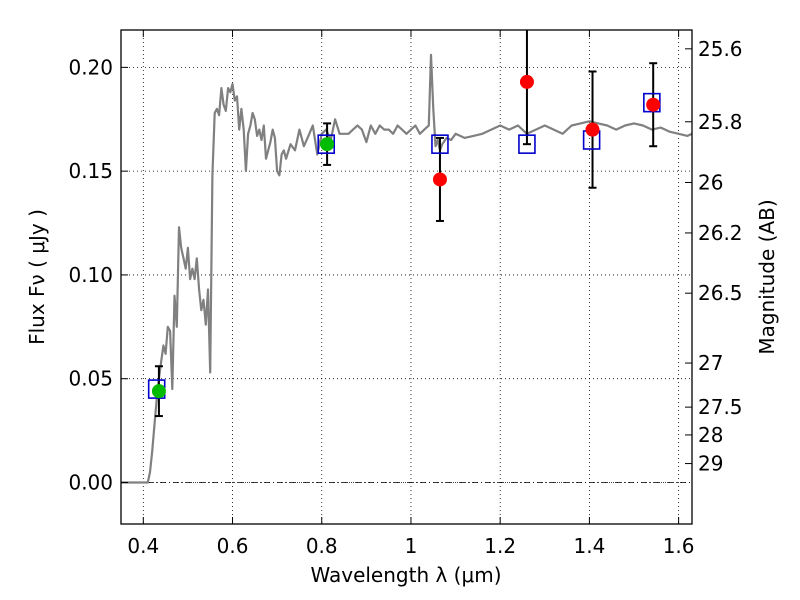 Image resolution: width=800 pixels, height=600 pixels. I want to click on x-tick-label: 0.8, so click(322, 546).